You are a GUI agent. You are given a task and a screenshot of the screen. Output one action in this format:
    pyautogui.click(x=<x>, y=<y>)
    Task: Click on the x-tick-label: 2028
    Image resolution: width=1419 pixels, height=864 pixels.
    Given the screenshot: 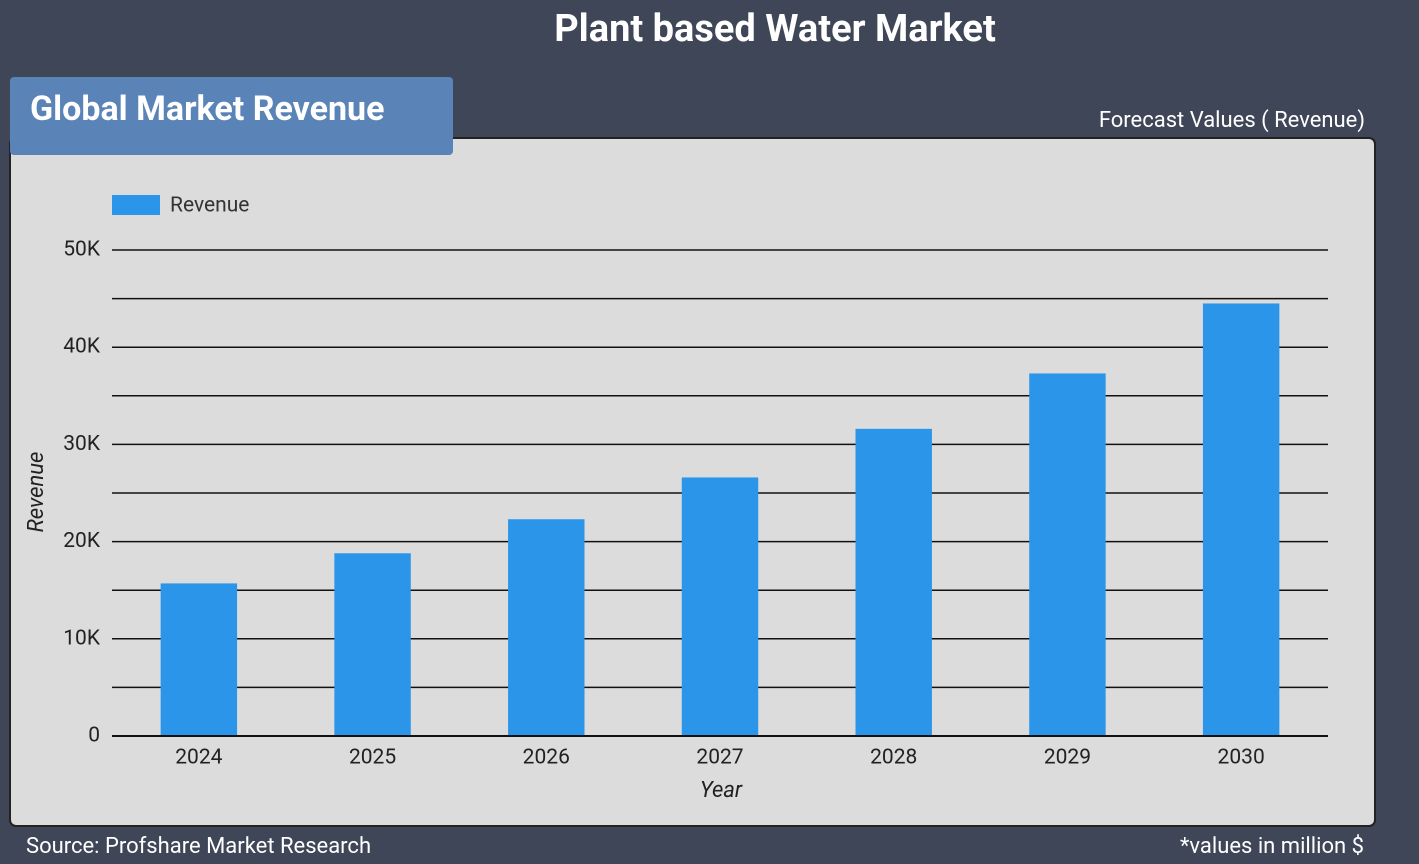 What is the action you would take?
    pyautogui.click(x=893, y=758)
    